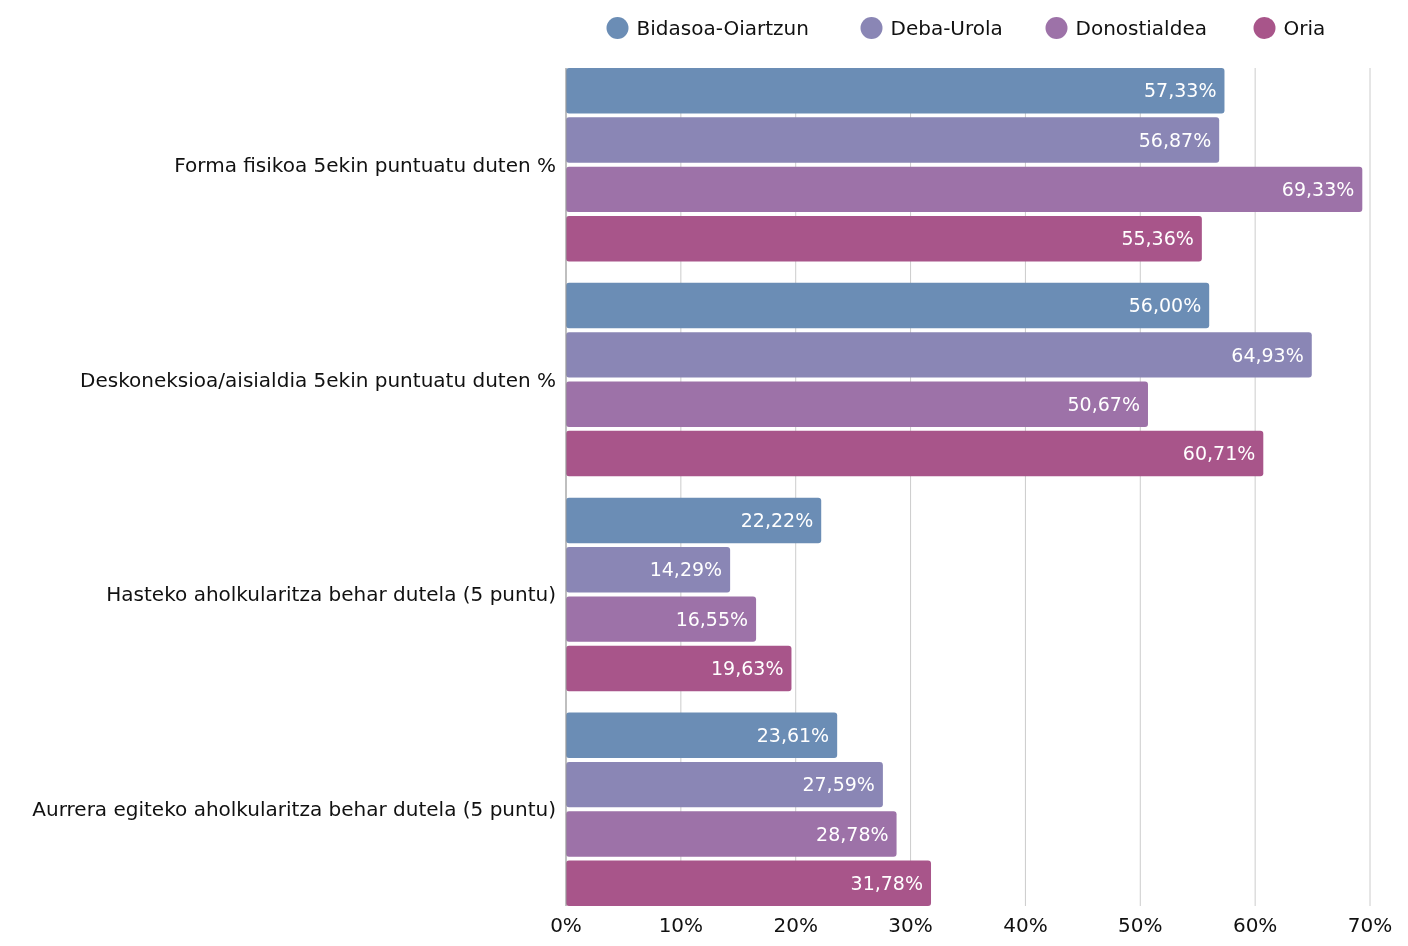 The height and width of the screenshot is (946, 1408). Describe the element at coordinates (365, 164) in the screenshot. I see `y-tick-label: Forma fisikoa 5ekin puntuatu duten %` at that location.